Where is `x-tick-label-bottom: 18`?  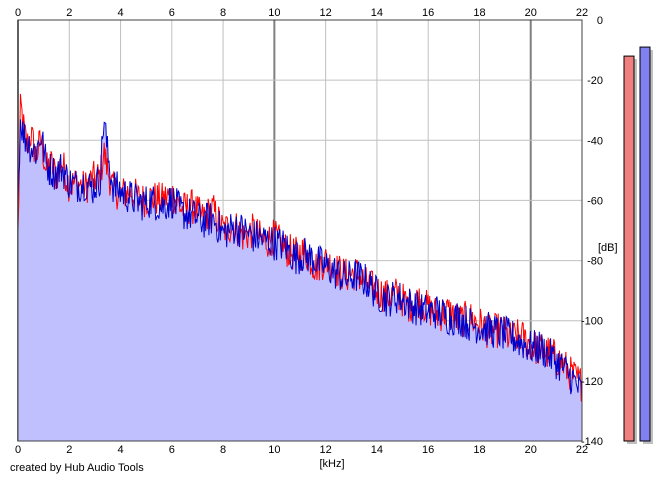
x-tick-label-bottom: 18 is located at coordinates (479, 450).